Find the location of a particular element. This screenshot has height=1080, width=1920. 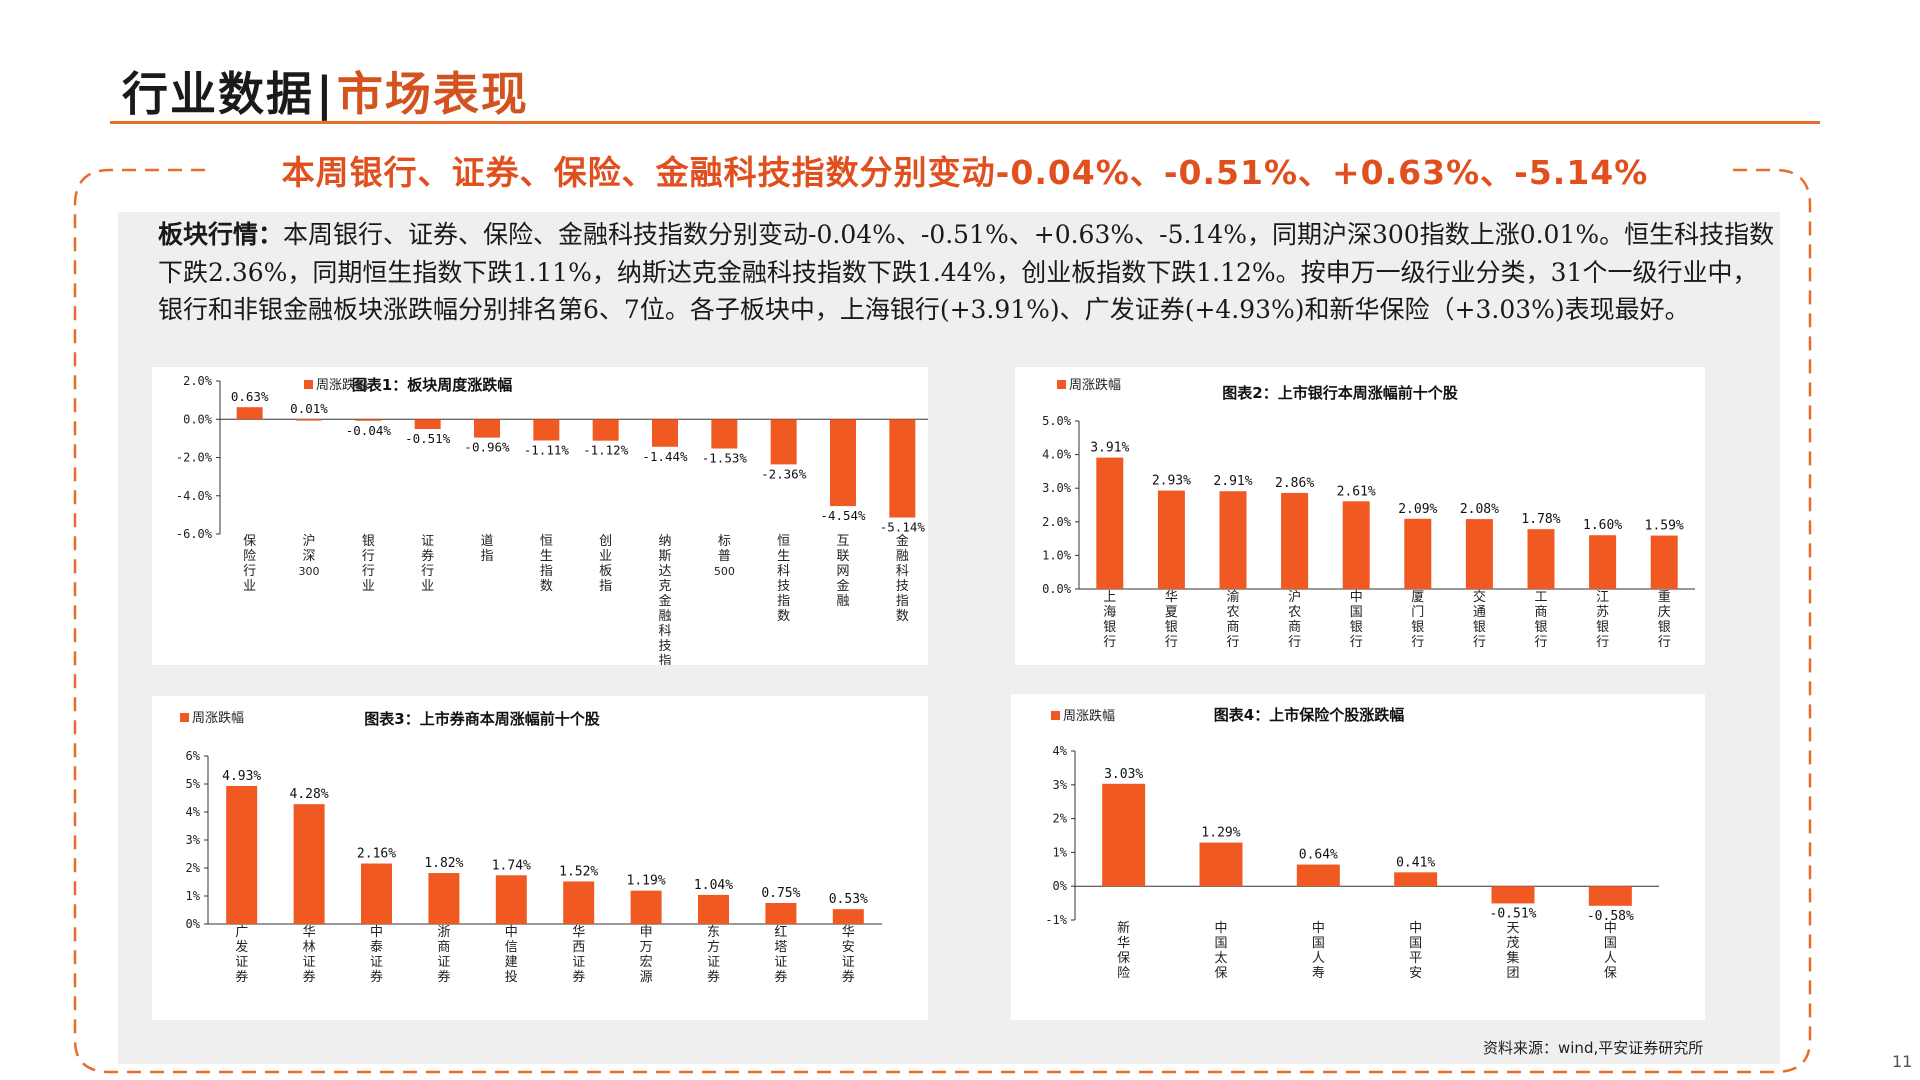

chart2-category-label: 工商银行 is located at coordinates (1540, 620).